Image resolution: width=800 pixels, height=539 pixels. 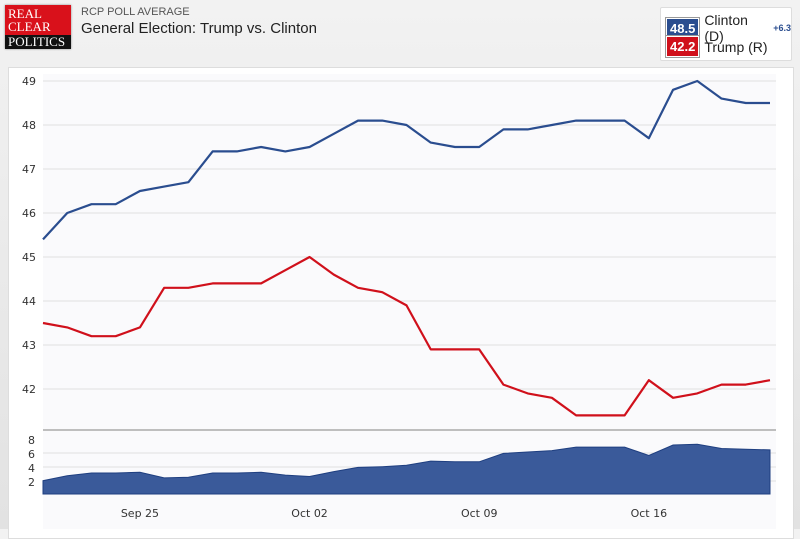 What do you see at coordinates (29, 213) in the screenshot?
I see `y-tick-label: 46` at bounding box center [29, 213].